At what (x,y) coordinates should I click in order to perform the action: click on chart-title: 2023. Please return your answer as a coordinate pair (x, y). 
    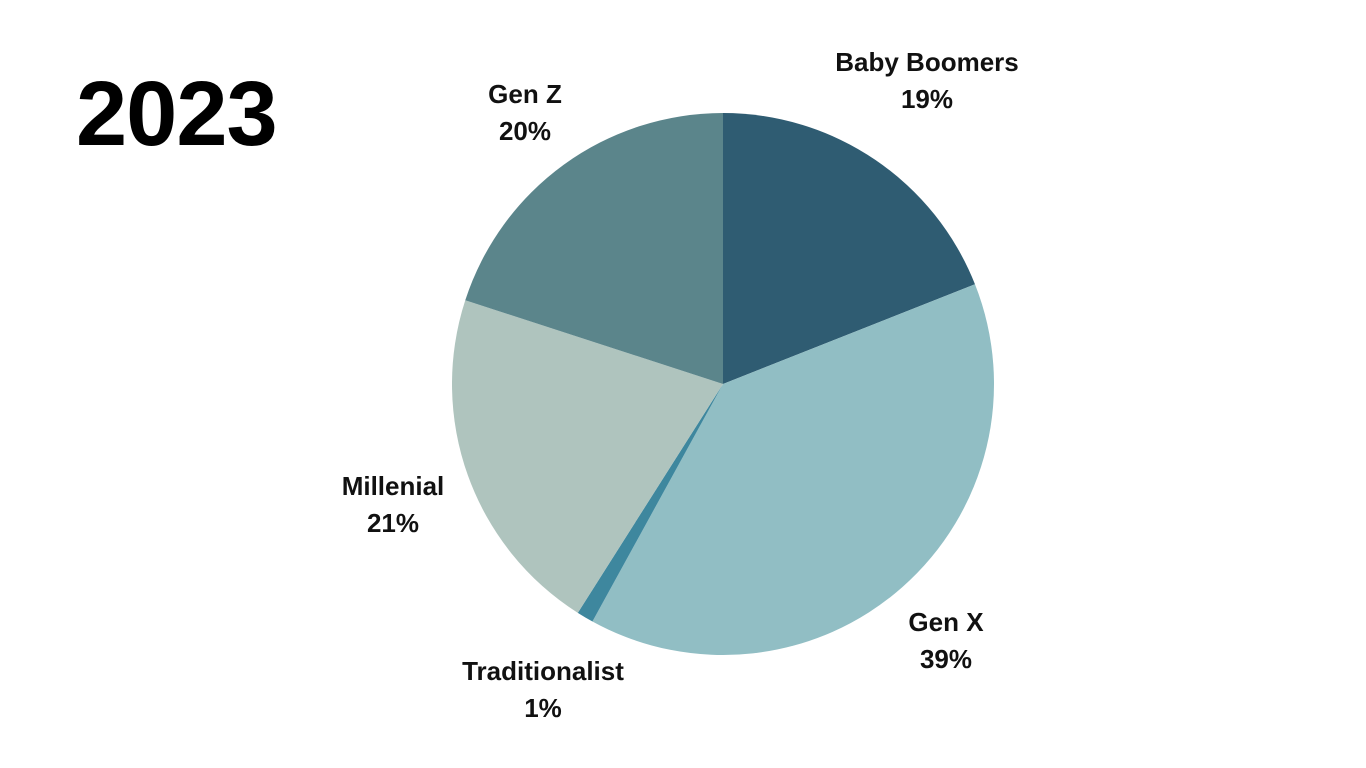
    Looking at the image, I should click on (177, 114).